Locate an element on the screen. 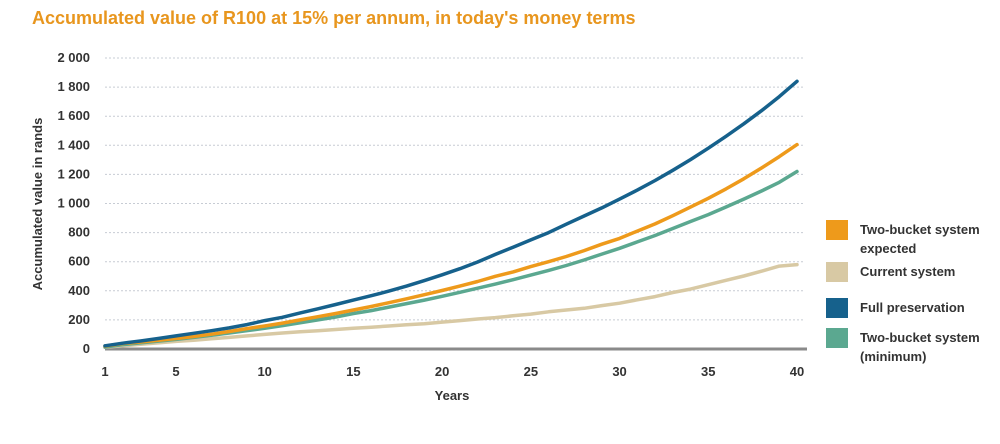  legend-item-two-bucket-expected: Two-bucket system expected is located at coordinates (908, 239).